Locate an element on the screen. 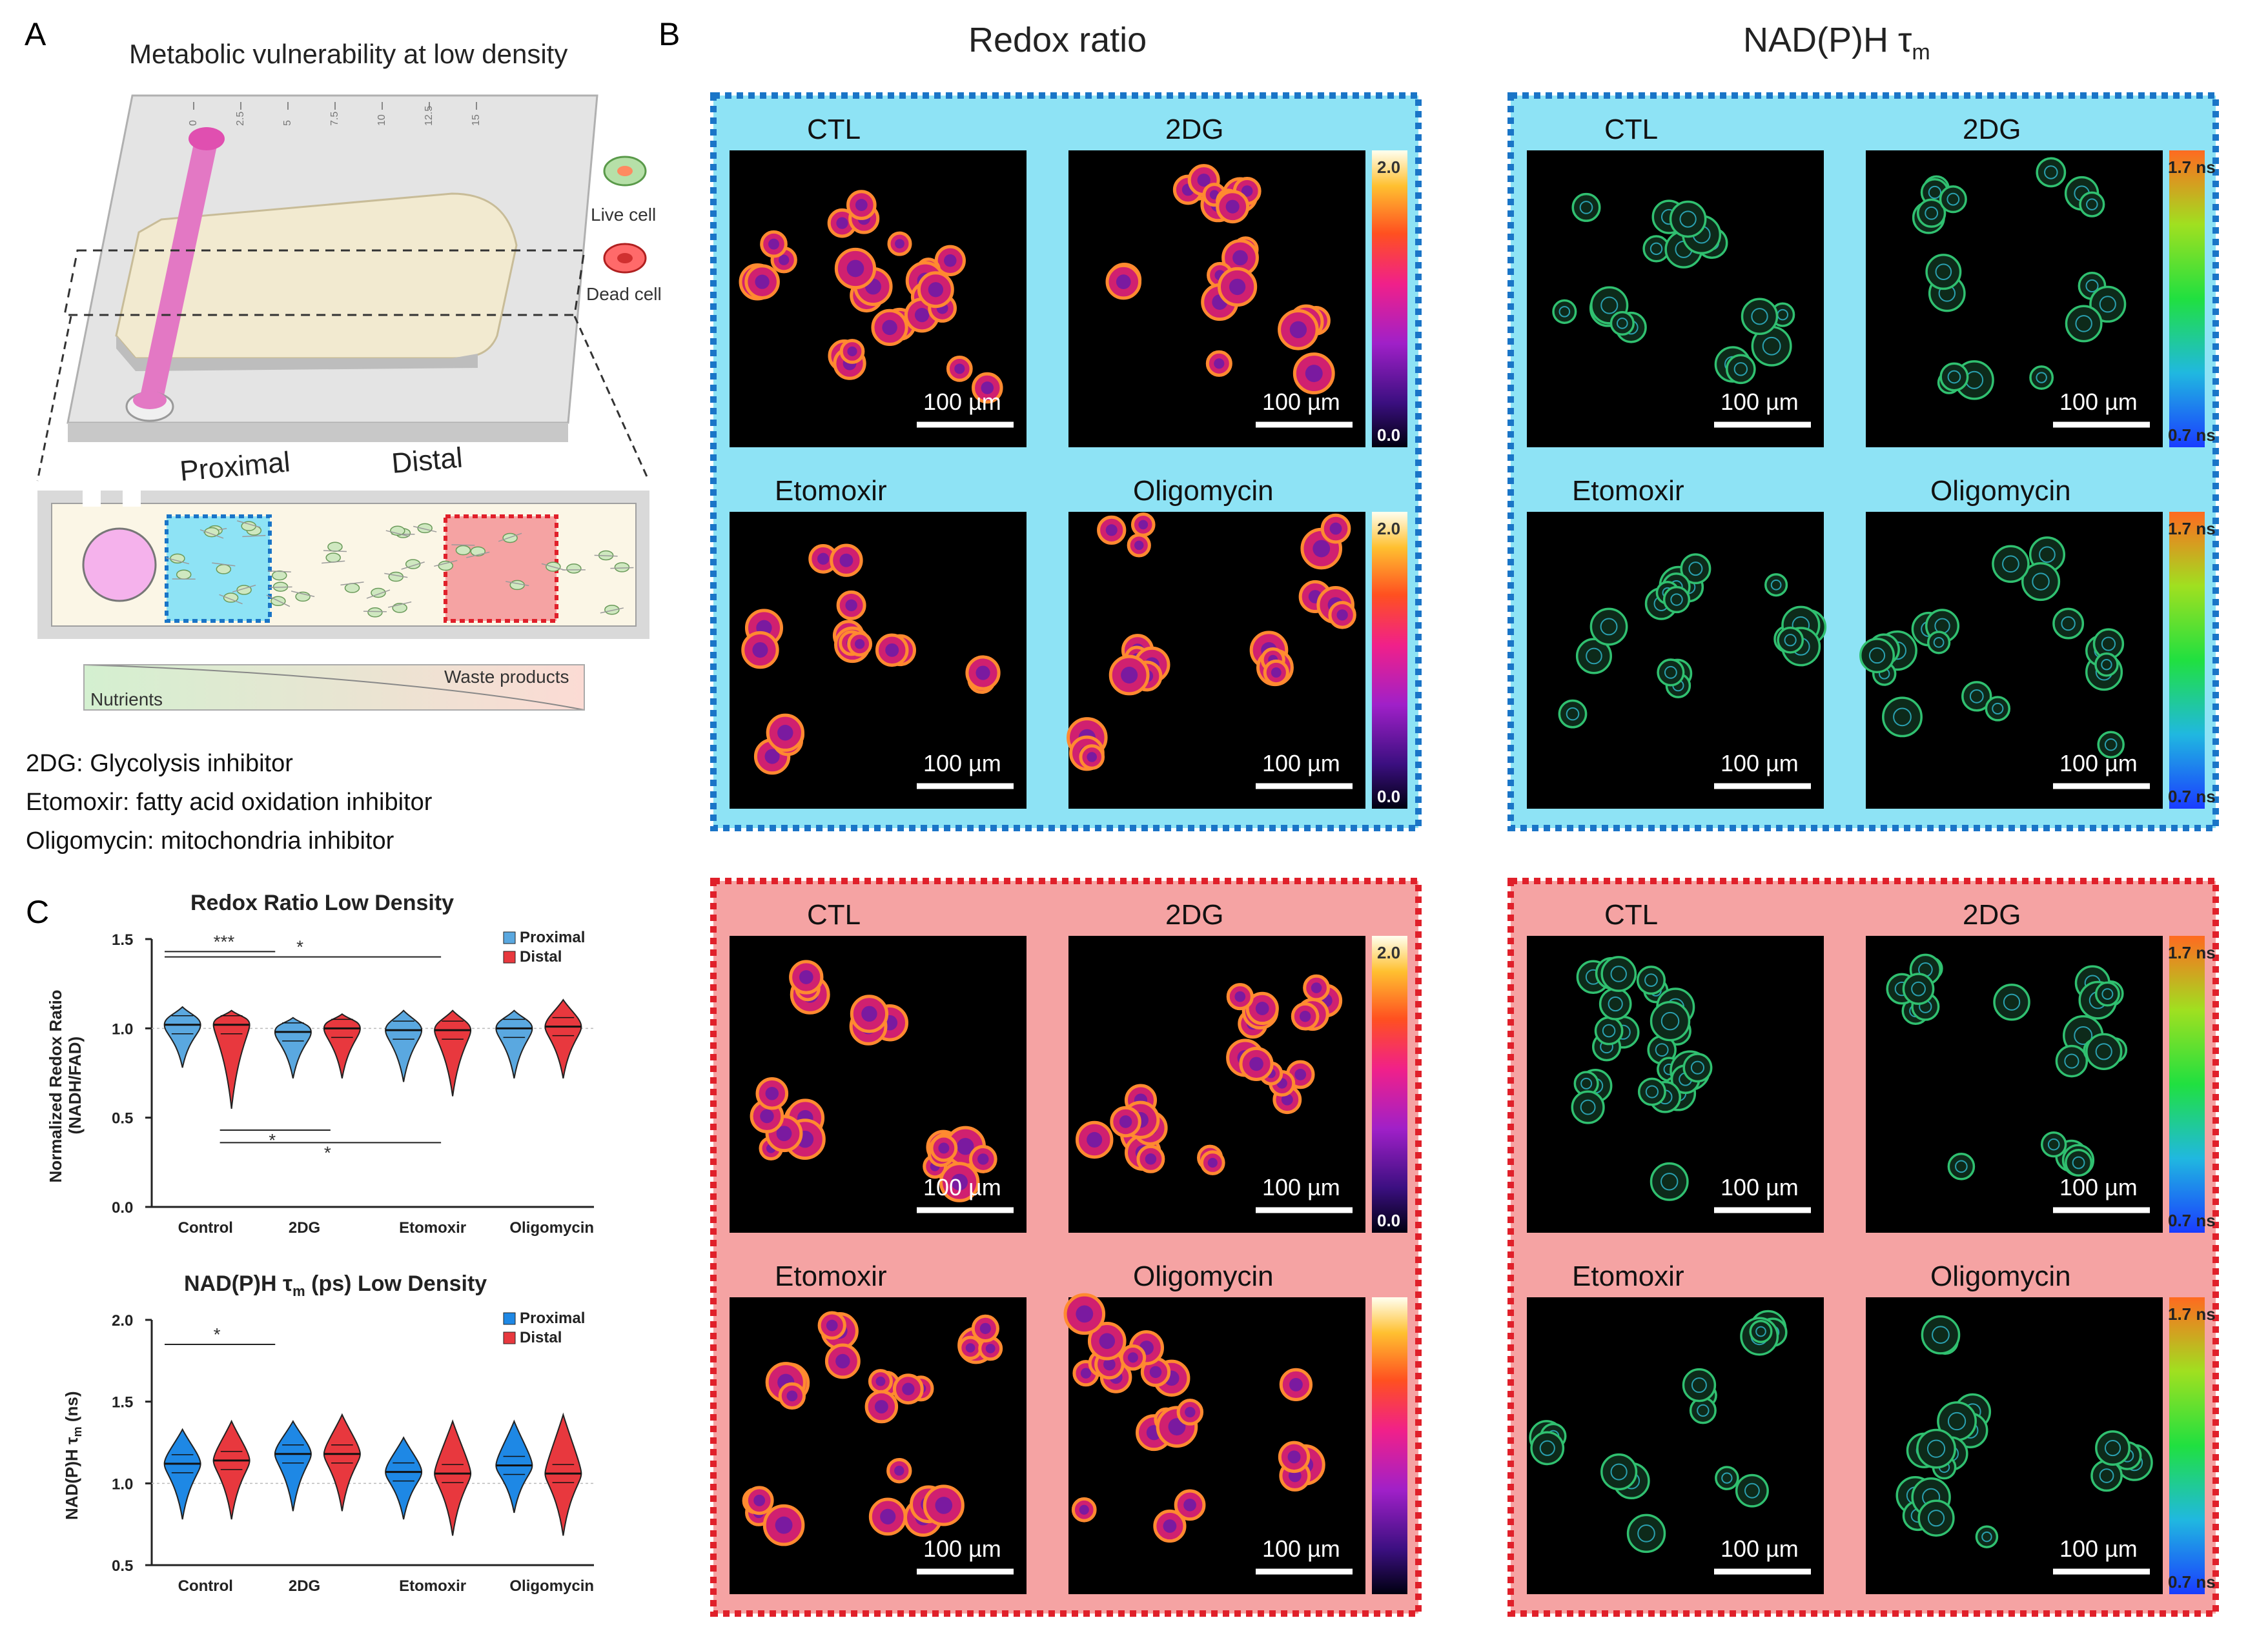  device-ruler: 0 2.5 5 7.5 10 12.5 15 is located at coordinates (335, 114).